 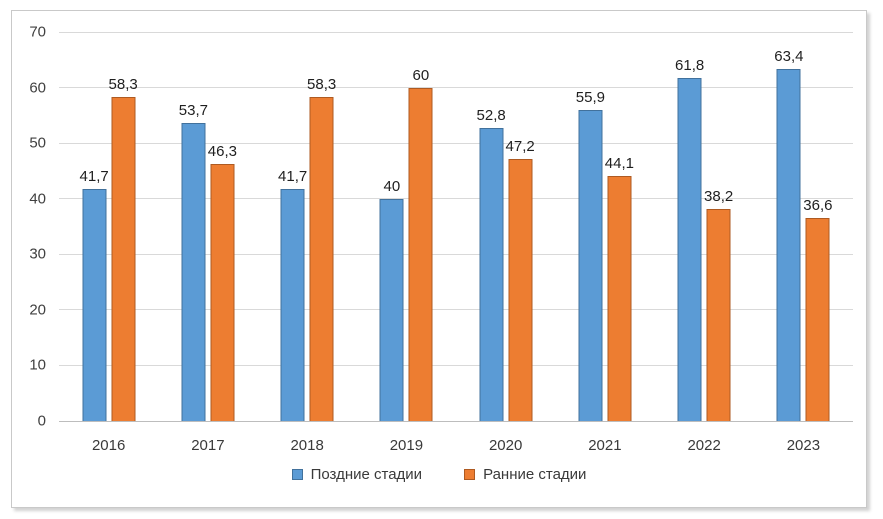 I want to click on bar-wrap: 55,9, so click(x=590, y=255).